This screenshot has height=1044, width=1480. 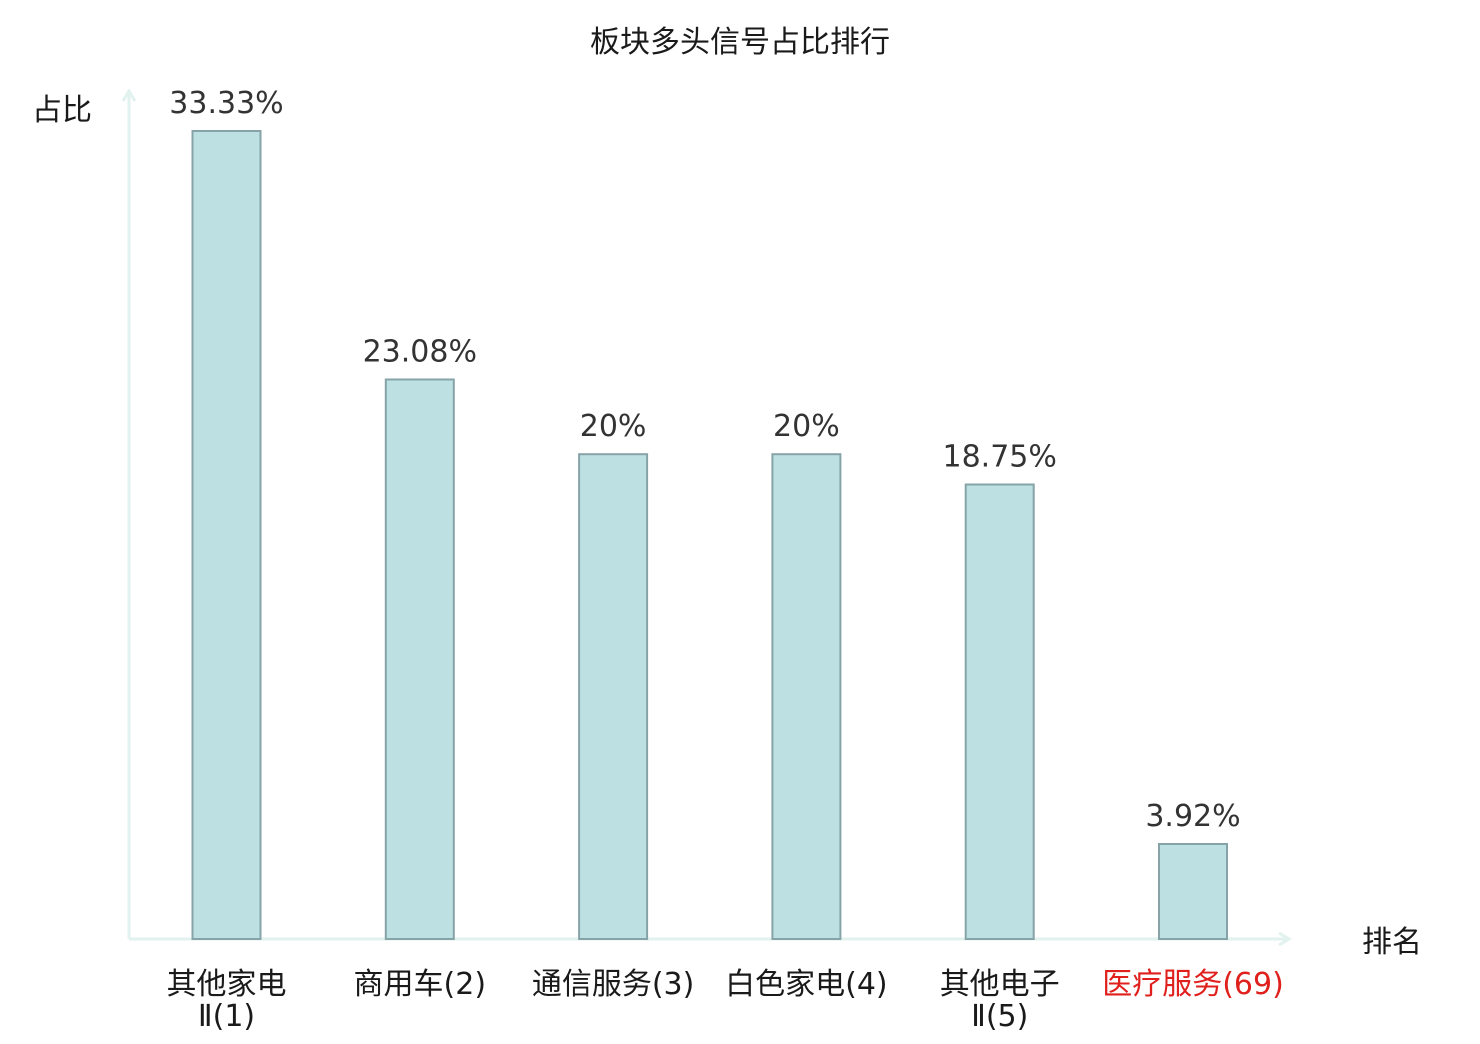 I want to click on chart-title: 板块多头信号占比排行, so click(x=740, y=42).